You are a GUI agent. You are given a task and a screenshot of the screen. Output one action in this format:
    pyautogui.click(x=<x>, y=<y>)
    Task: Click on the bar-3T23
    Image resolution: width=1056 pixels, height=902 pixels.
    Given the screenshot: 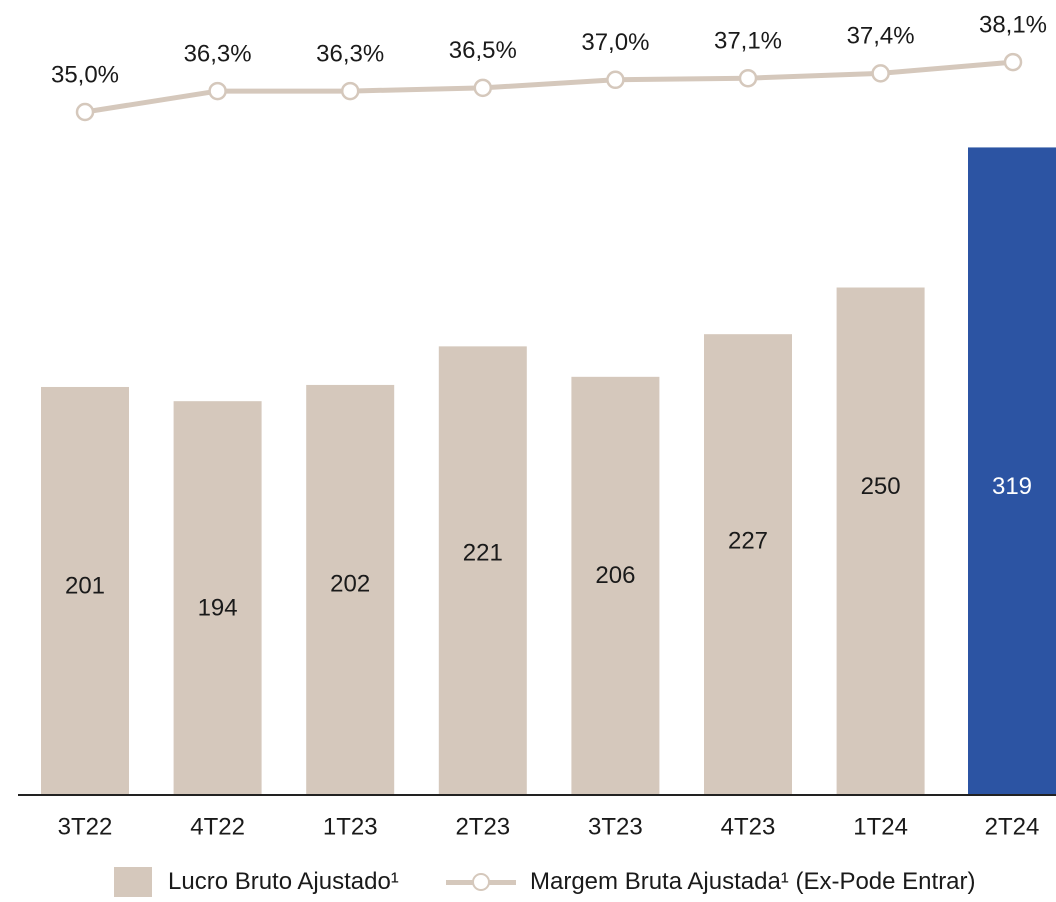 What is the action you would take?
    pyautogui.click(x=615, y=585)
    